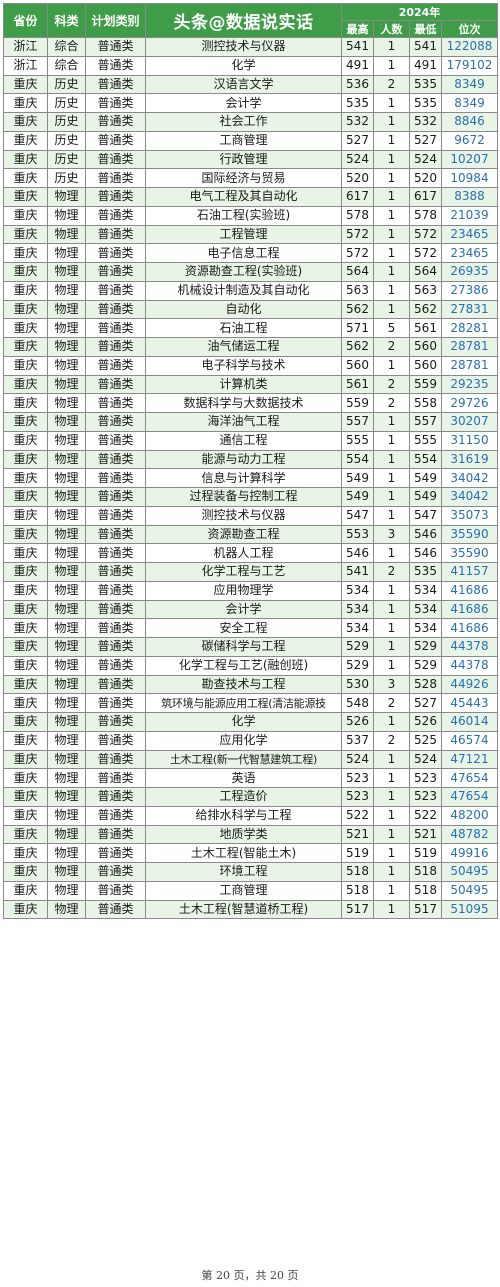 This screenshot has height=1287, width=500. I want to click on table-row: 重庆 物理 普通类 化学工程与工艺 541 2 535 41157, so click(250, 572).